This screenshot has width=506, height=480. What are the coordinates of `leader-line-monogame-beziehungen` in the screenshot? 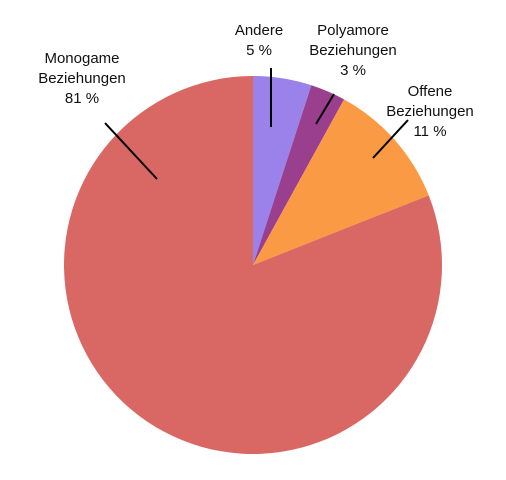 It's located at (131, 151).